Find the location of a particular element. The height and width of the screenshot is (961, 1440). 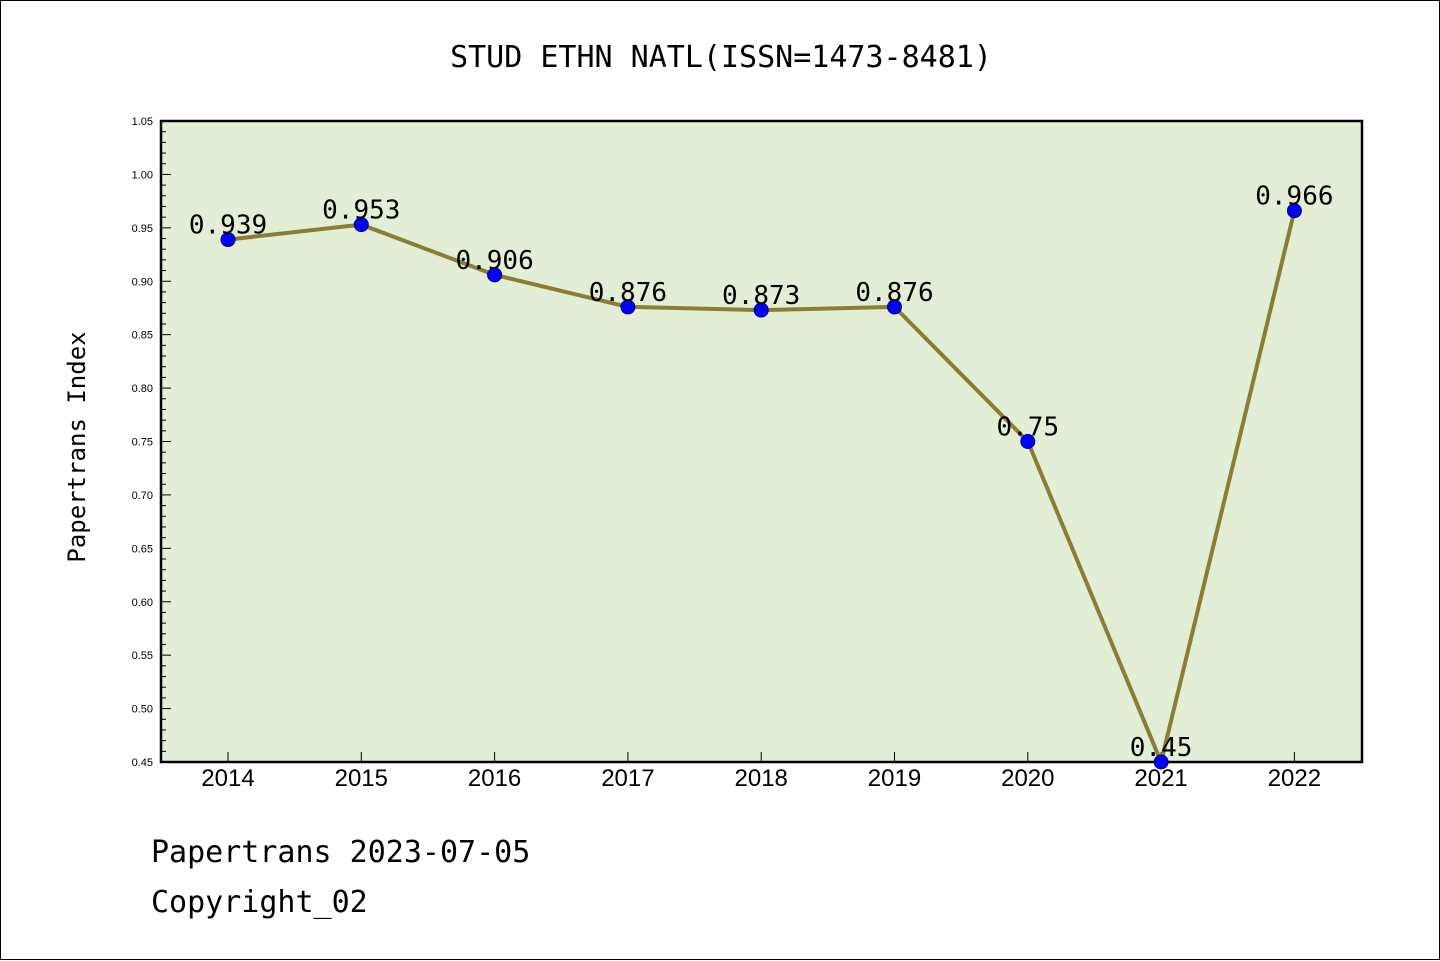

data-label: 0.953 is located at coordinates (361, 211).